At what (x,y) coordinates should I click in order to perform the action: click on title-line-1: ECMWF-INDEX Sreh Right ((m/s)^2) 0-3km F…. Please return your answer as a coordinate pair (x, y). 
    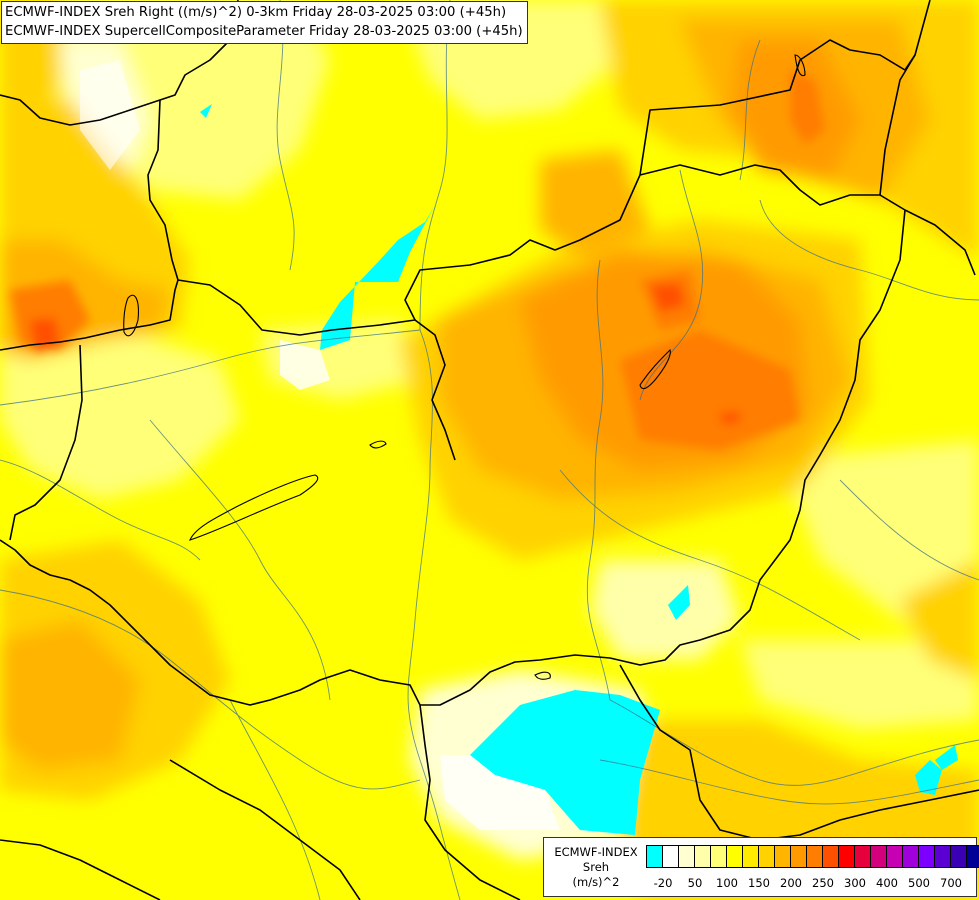
    Looking at the image, I should click on (256, 12).